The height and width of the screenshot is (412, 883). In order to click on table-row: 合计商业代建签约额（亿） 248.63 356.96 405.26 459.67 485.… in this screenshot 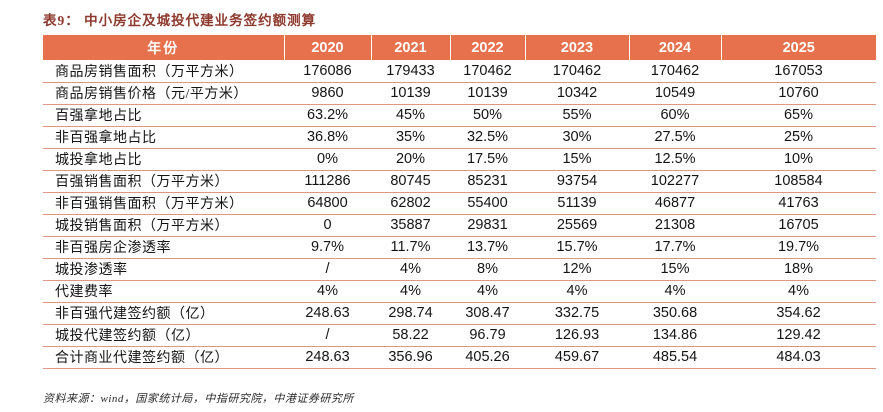, I will do `click(459, 357)`.